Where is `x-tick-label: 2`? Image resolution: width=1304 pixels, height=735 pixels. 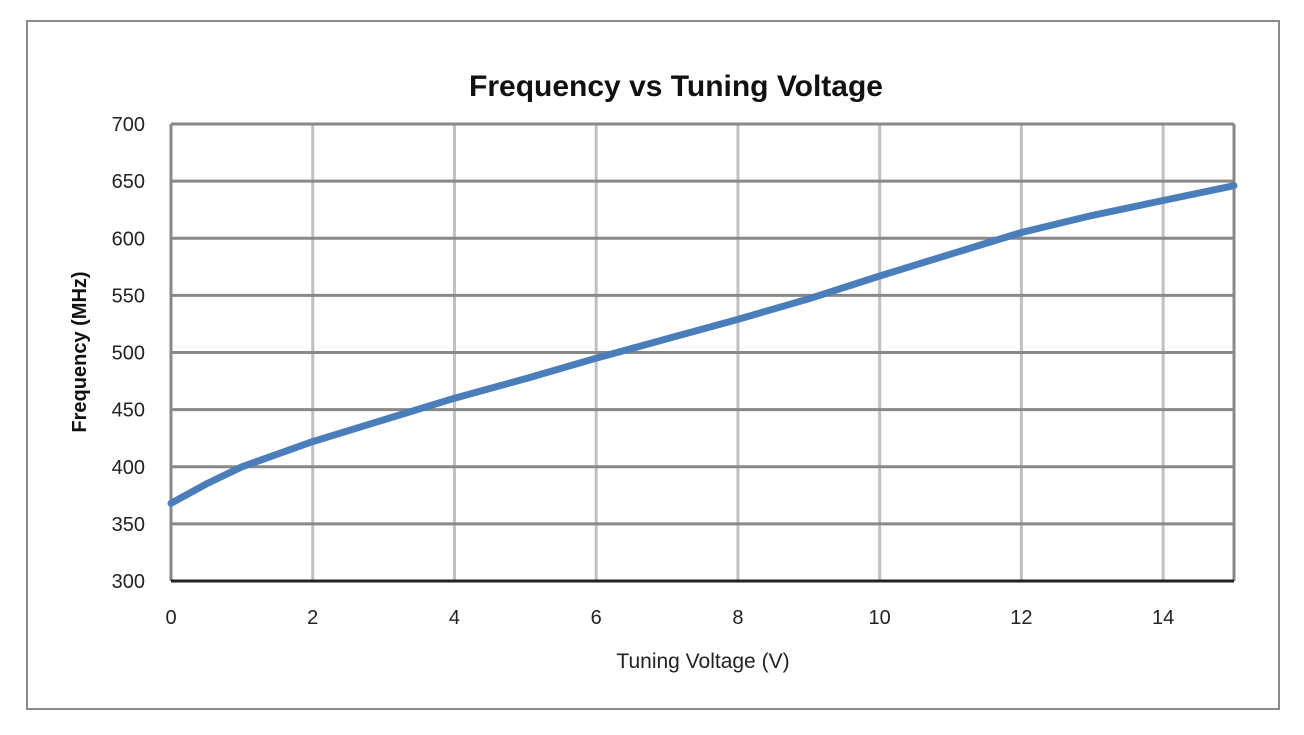
x-tick-label: 2 is located at coordinates (312, 618).